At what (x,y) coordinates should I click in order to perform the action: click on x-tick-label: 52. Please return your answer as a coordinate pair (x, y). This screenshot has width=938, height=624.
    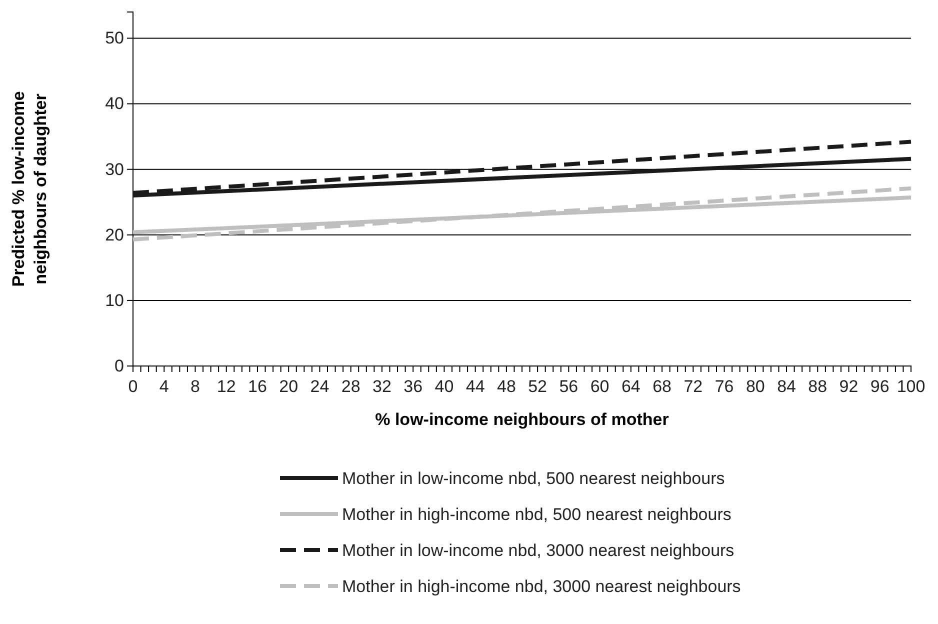
    Looking at the image, I should click on (538, 386).